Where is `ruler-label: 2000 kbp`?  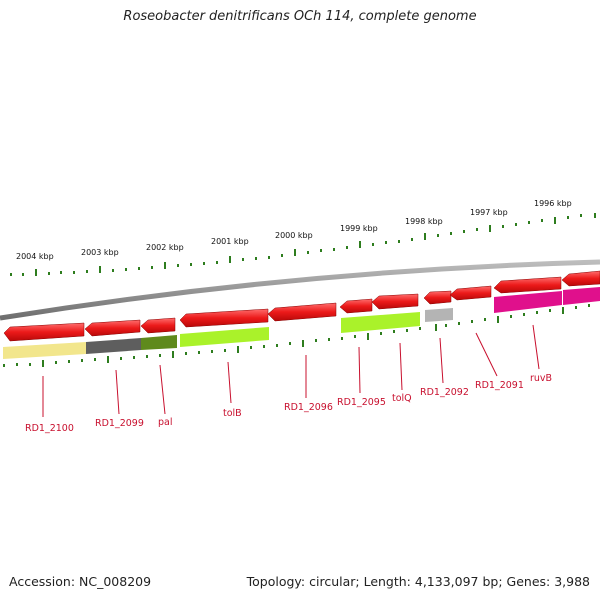 ruler-label: 2000 kbp is located at coordinates (294, 235).